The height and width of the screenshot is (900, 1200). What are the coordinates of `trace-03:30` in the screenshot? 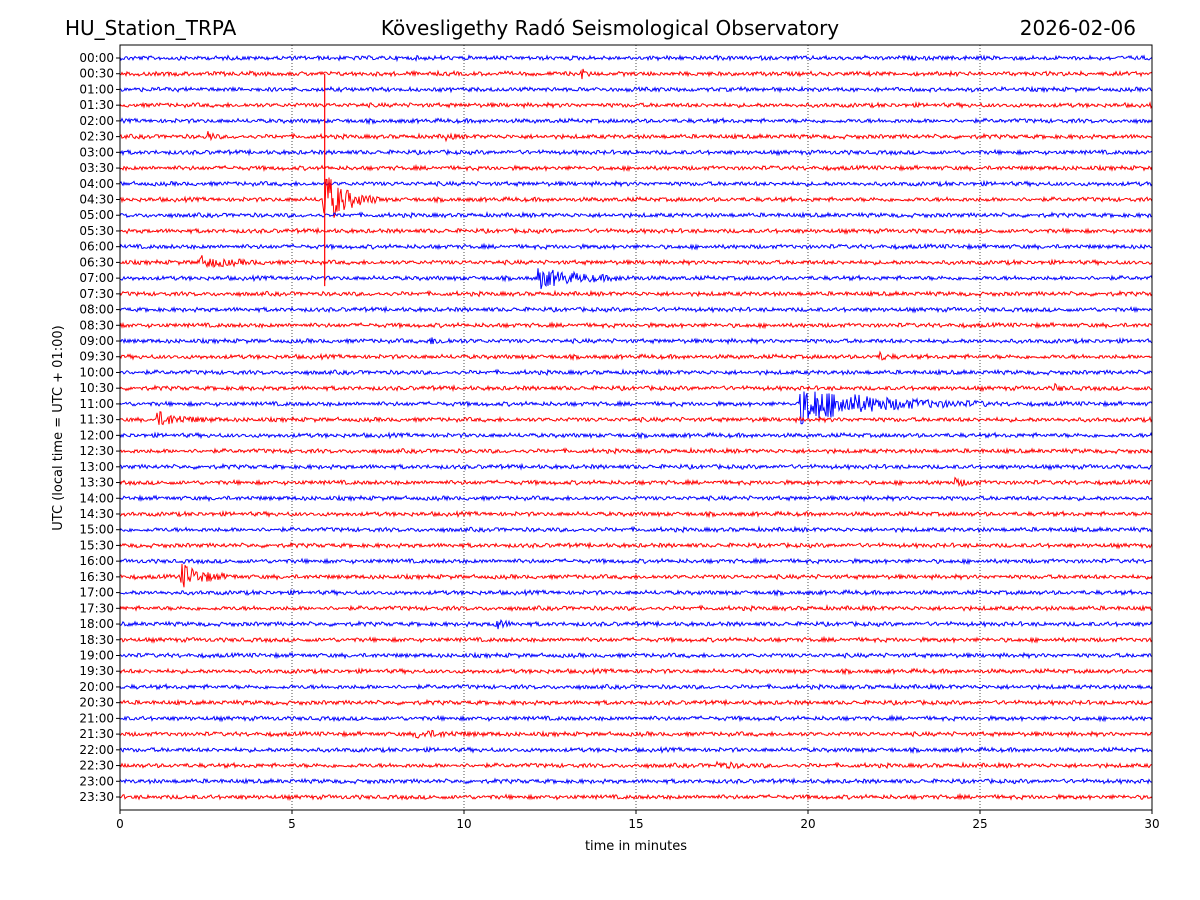 It's located at (636, 168).